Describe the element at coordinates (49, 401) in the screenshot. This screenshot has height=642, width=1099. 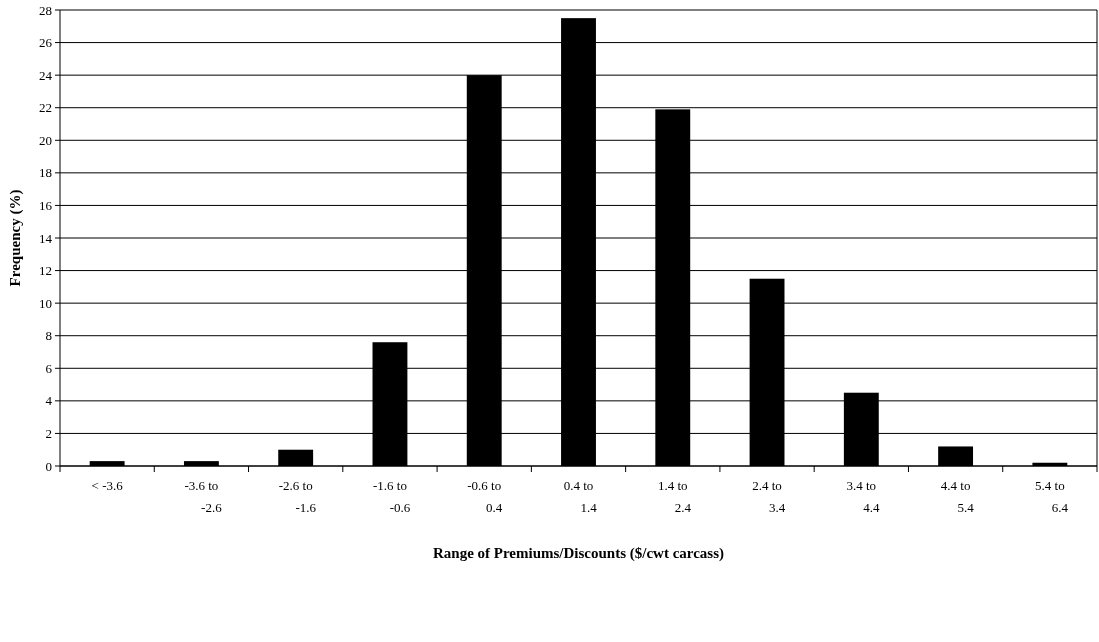
I see `y-tick-label: 4` at that location.